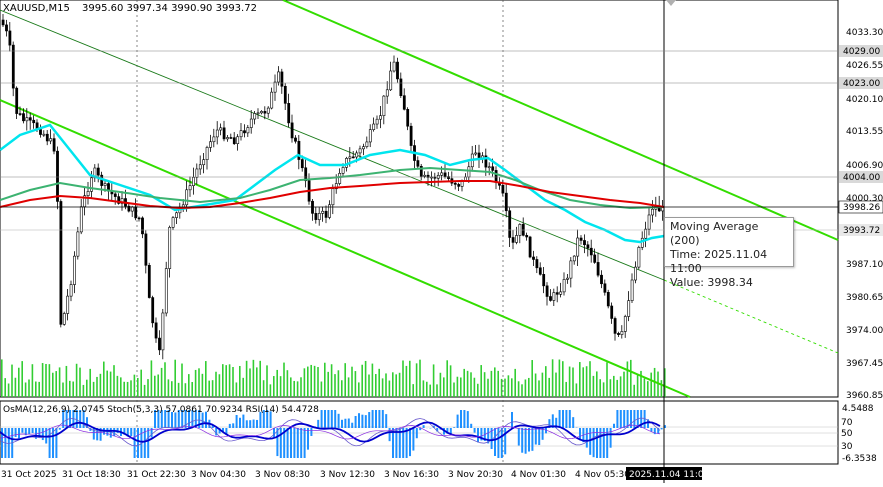  What do you see at coordinates (864, 298) in the screenshot?
I see `price-axis-label: 3980.65` at bounding box center [864, 298].